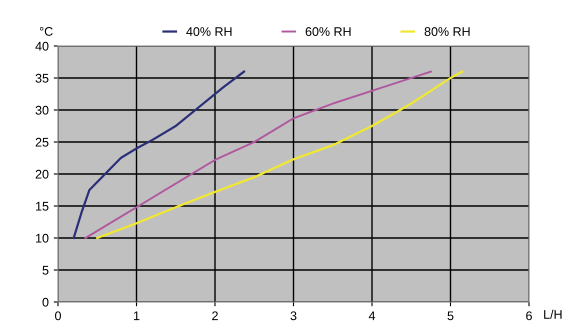 The image size is (578, 334). I want to click on y-tick-label: 10, so click(42, 238).